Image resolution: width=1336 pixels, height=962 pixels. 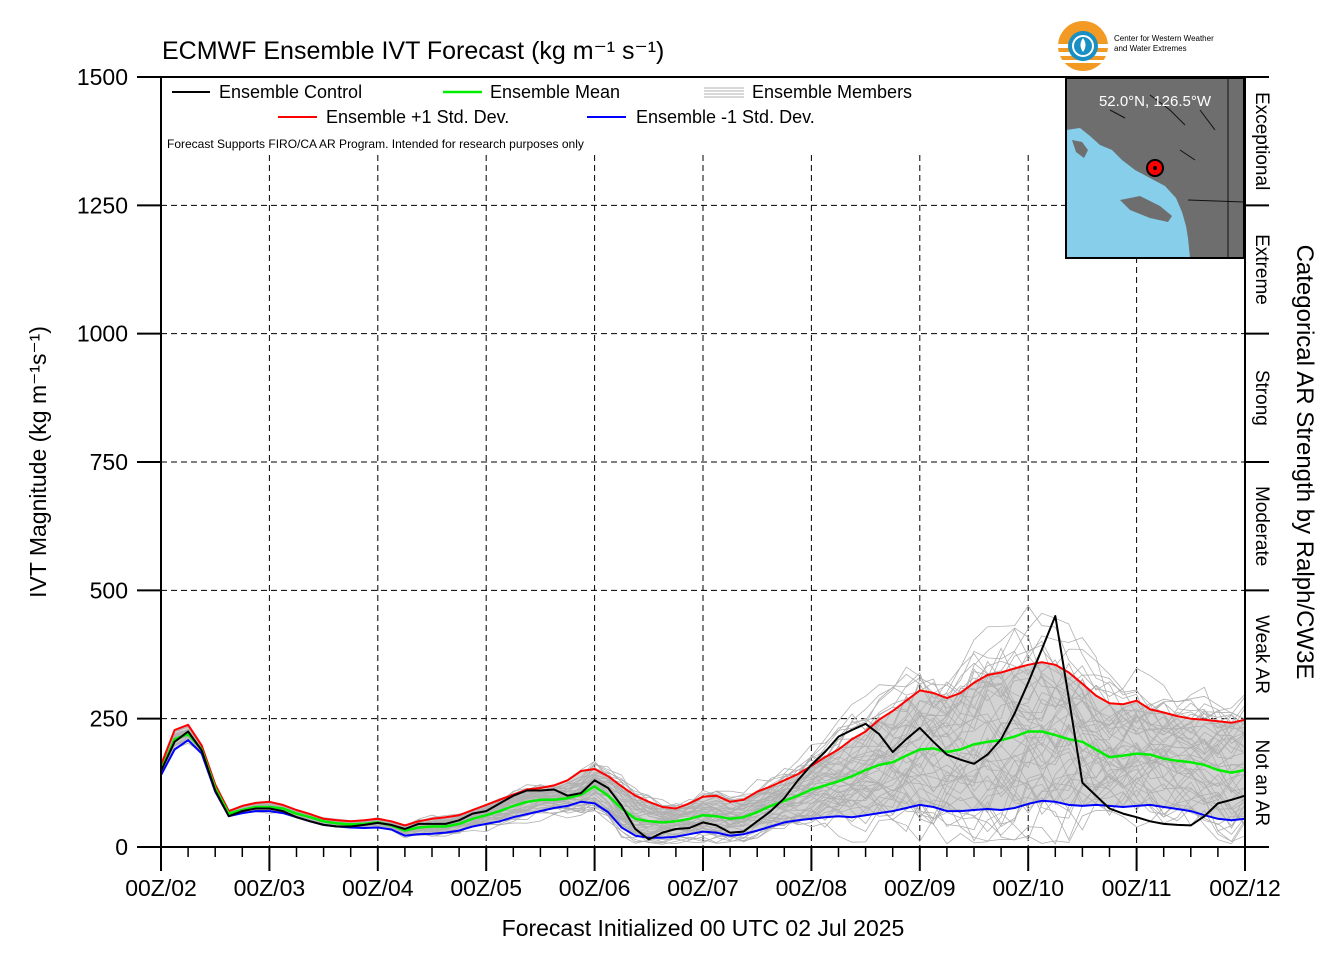 What do you see at coordinates (109, 590) in the screenshot?
I see `y-tick-label: 500` at bounding box center [109, 590].